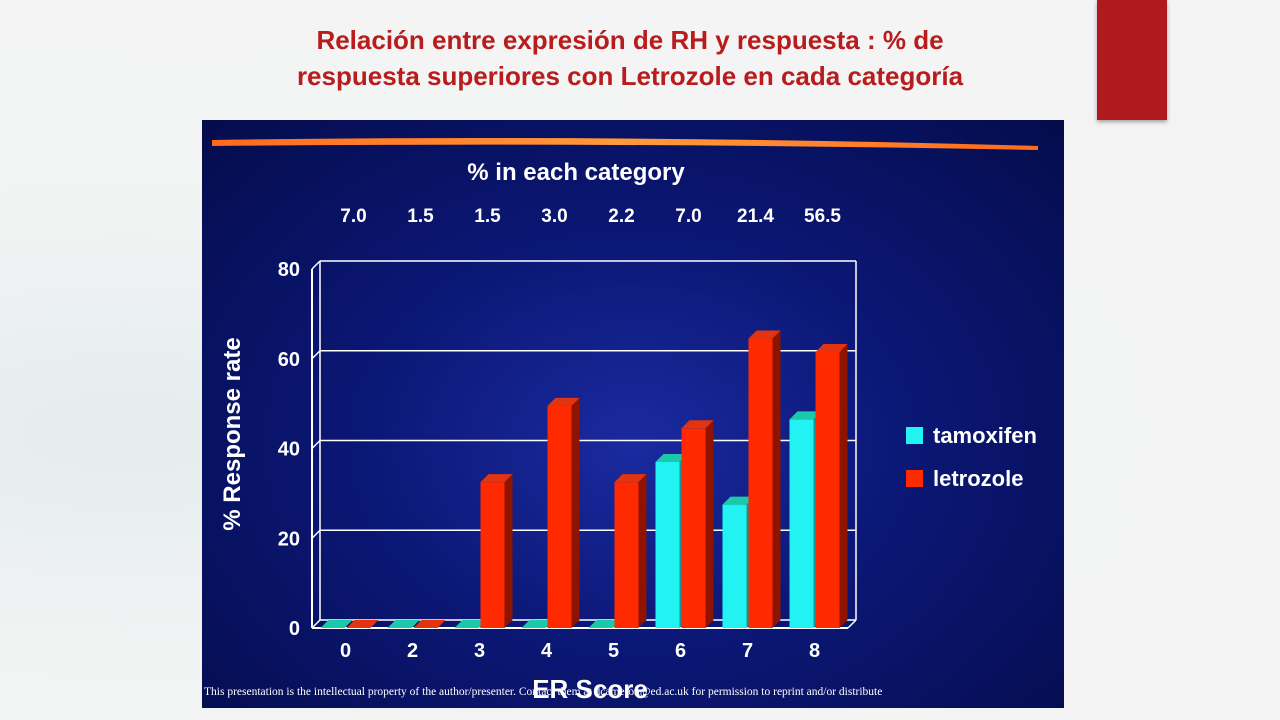 Image resolution: width=1280 pixels, height=720 pixels. I want to click on floor-edge, so click(852, 624).